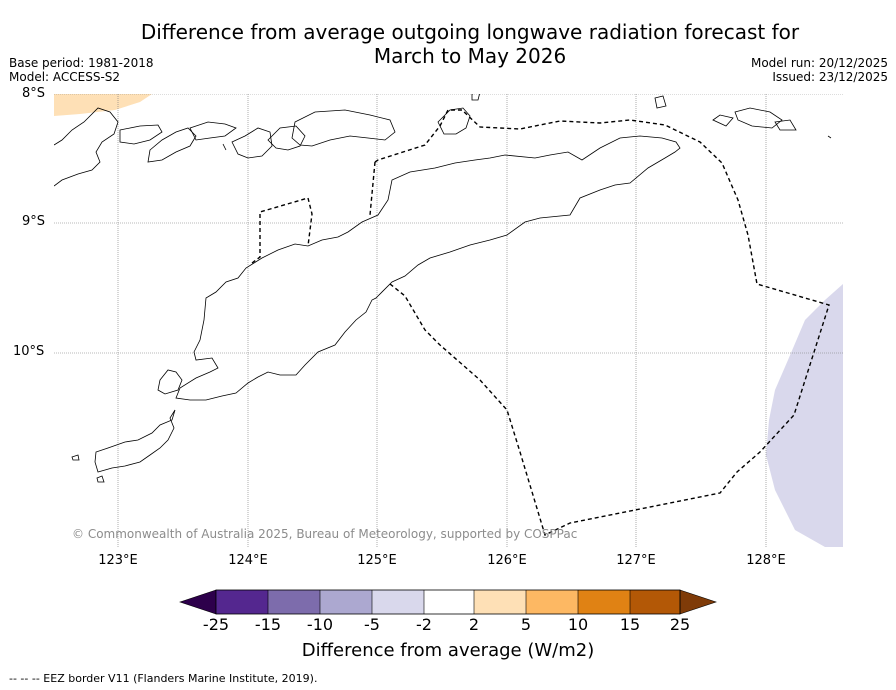 This screenshot has height=690, width=896. I want to click on lomblen-island, so click(213, 131).